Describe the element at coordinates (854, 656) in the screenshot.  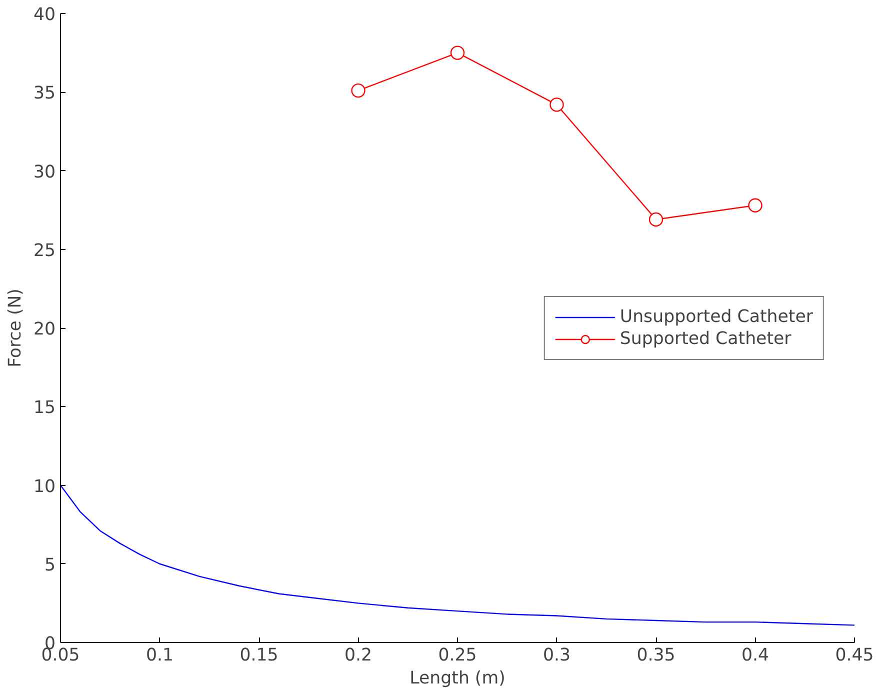
I see `x-tick-label: 0.45` at that location.